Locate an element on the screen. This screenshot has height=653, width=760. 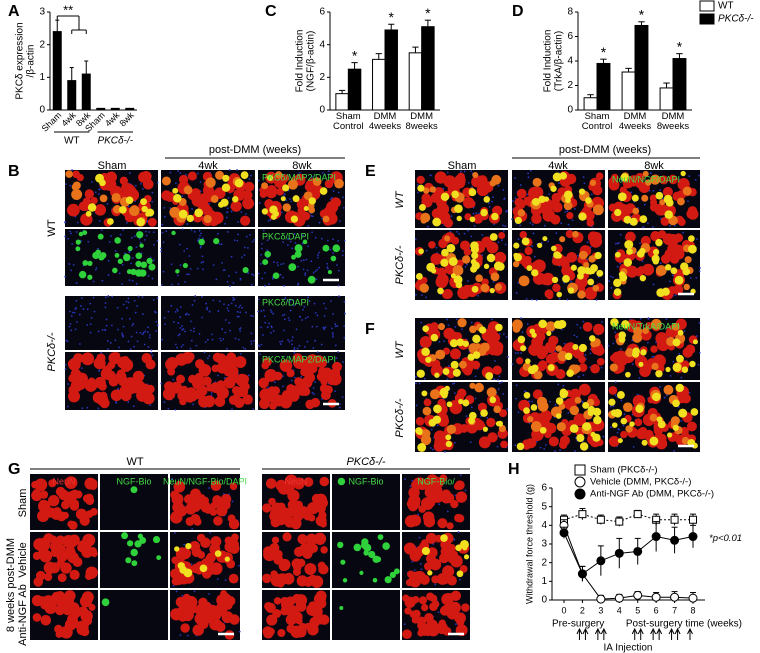
stain-label: PKCδ/DAPI is located at coordinates (285, 302).